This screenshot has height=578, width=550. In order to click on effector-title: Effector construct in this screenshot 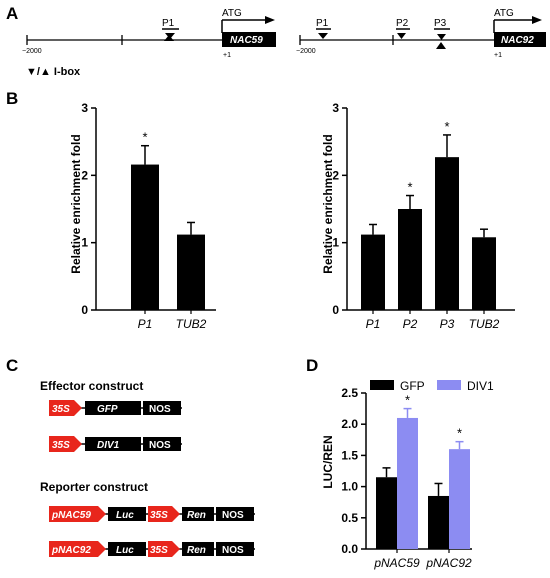, I will do `click(91, 386)`.